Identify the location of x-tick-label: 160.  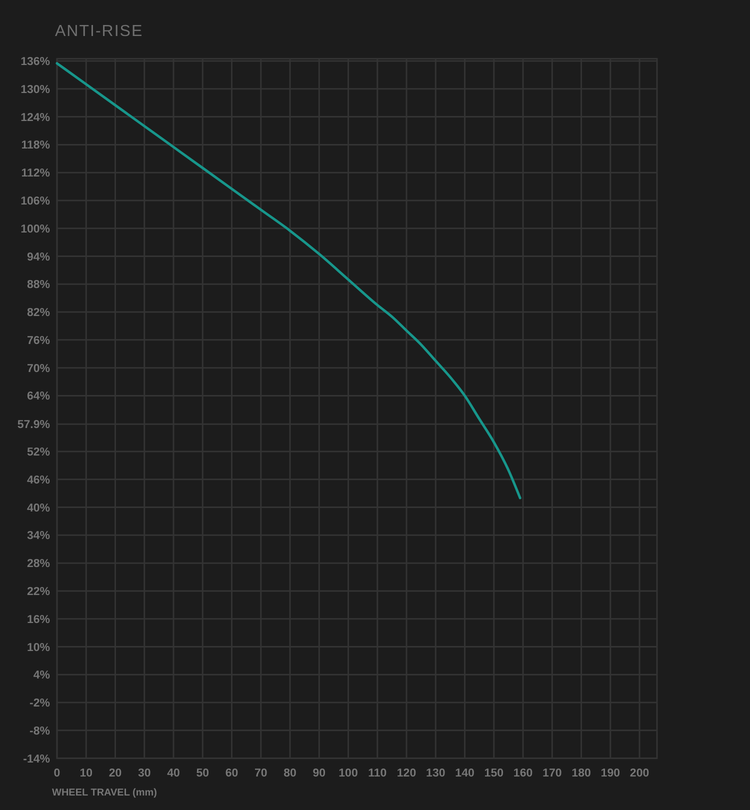
(523, 773).